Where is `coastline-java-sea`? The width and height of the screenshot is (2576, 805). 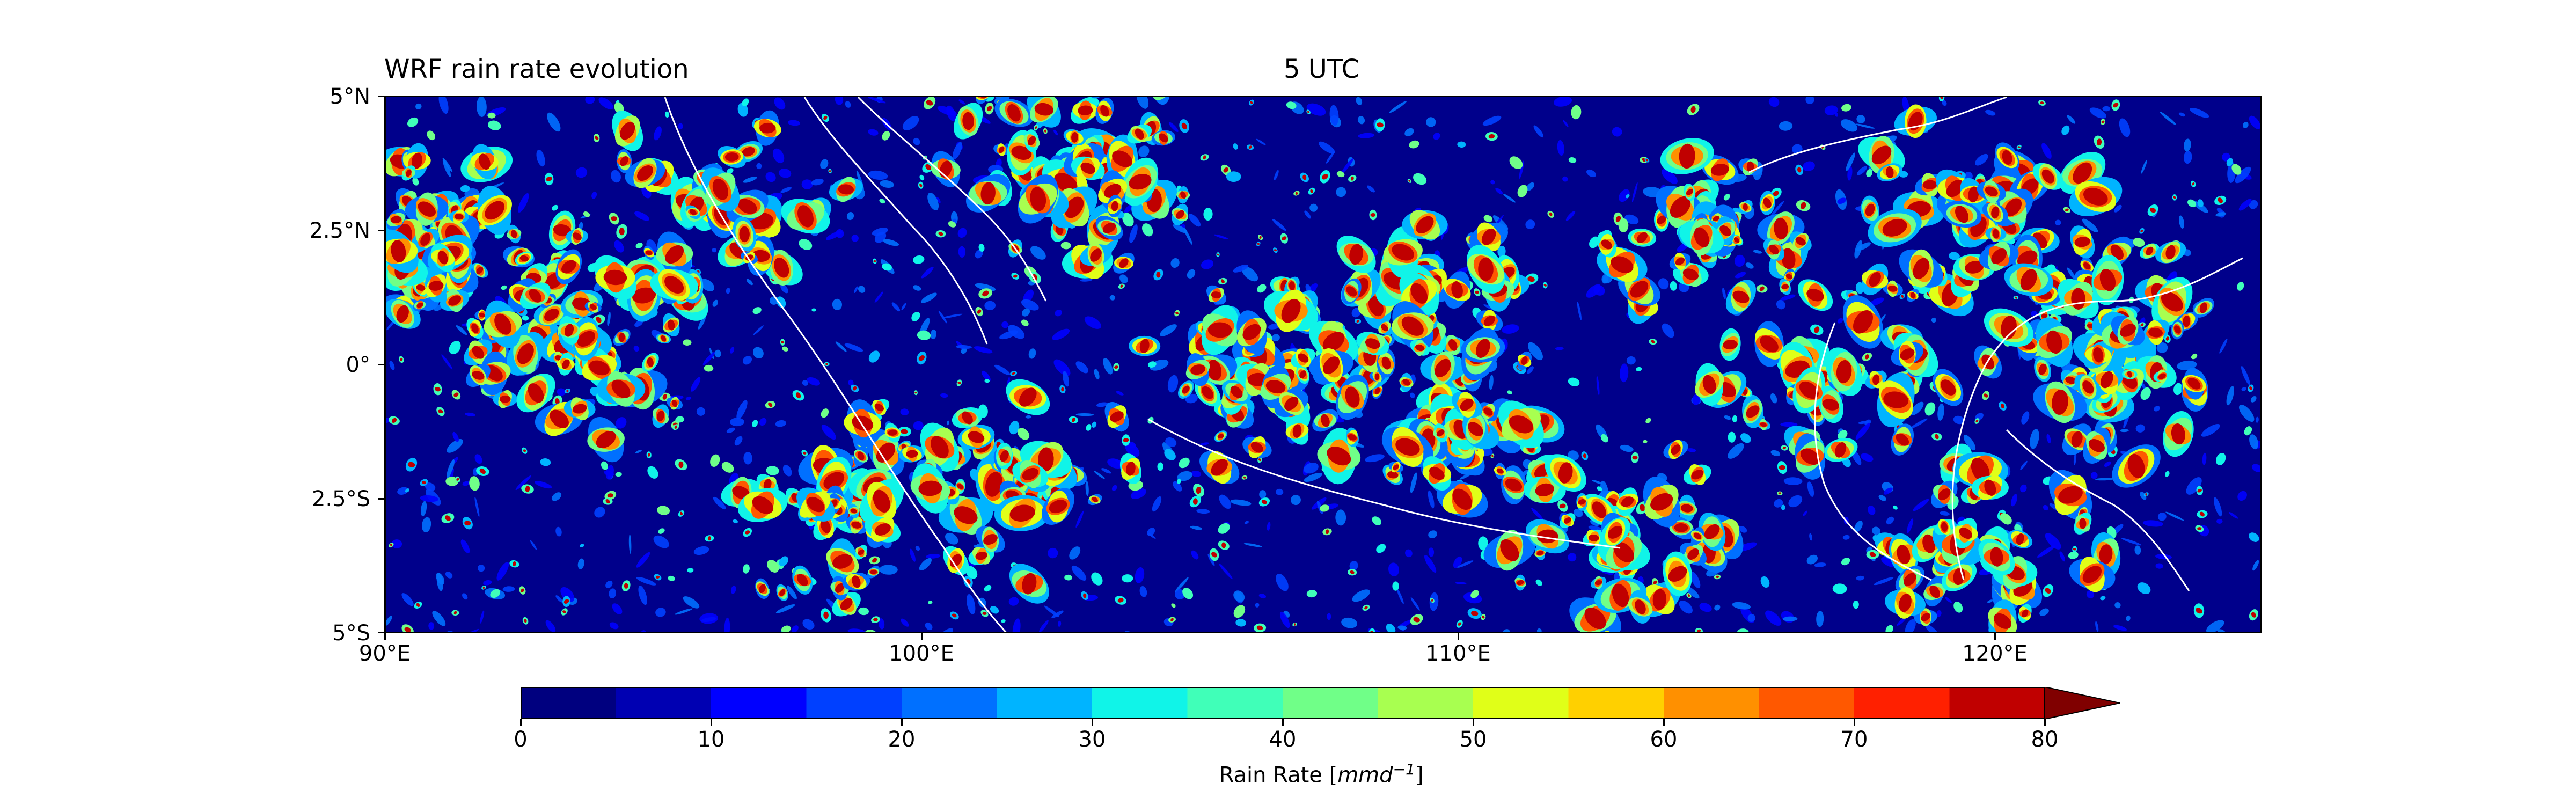 coastline-java-sea is located at coordinates (1384, 483).